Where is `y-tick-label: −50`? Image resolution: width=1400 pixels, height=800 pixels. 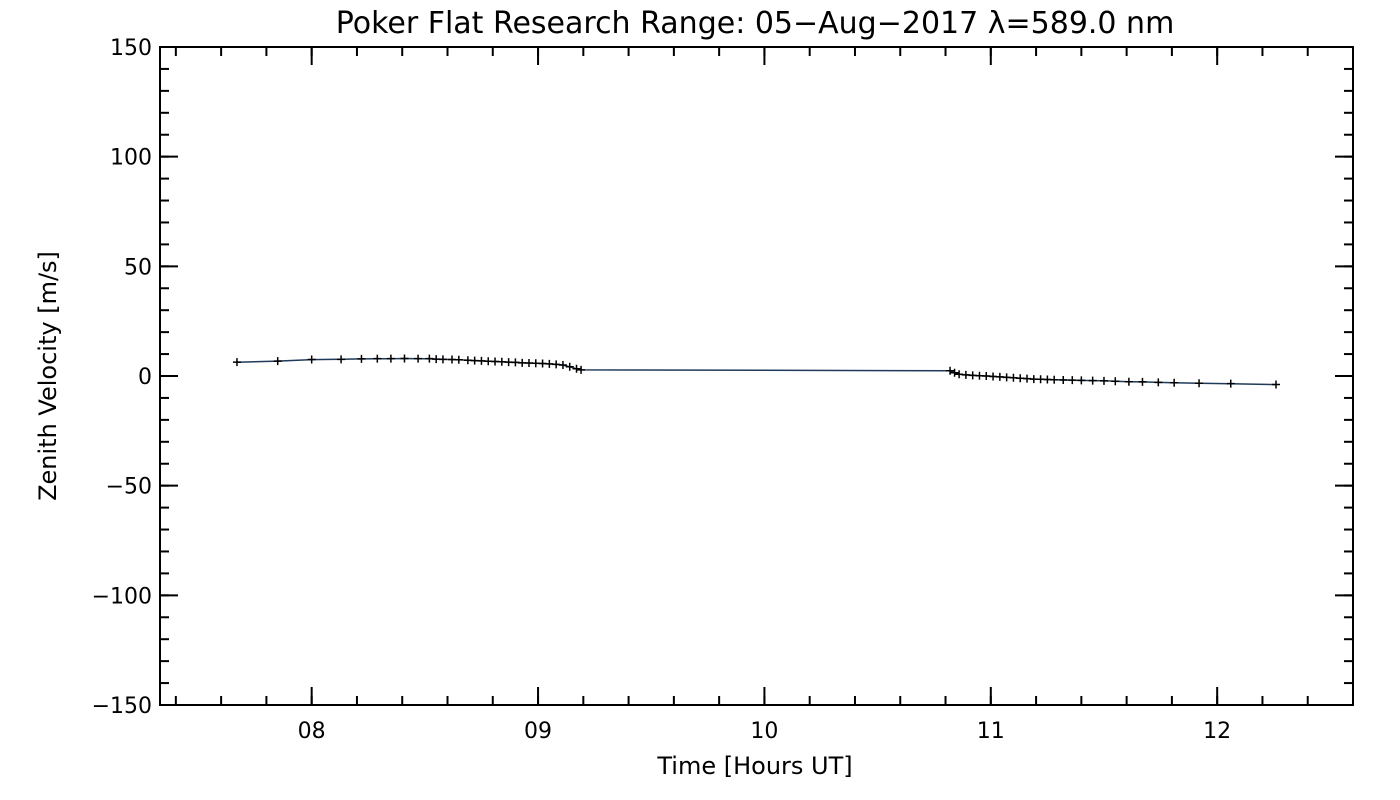 y-tick-label: −50 is located at coordinates (129, 487).